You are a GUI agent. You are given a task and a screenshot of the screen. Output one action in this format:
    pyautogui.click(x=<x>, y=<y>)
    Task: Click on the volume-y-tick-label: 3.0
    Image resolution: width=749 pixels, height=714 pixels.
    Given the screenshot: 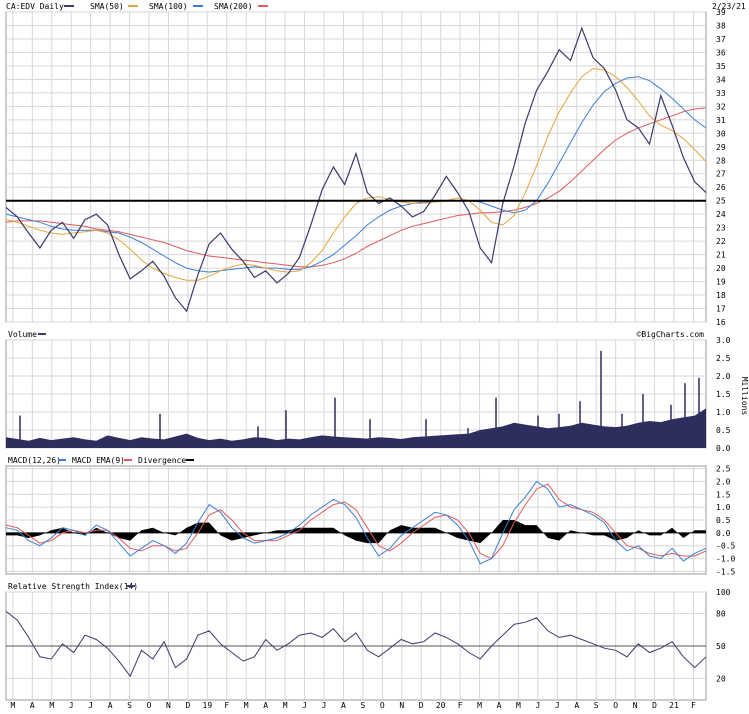 What is the action you would take?
    pyautogui.click(x=723, y=340)
    